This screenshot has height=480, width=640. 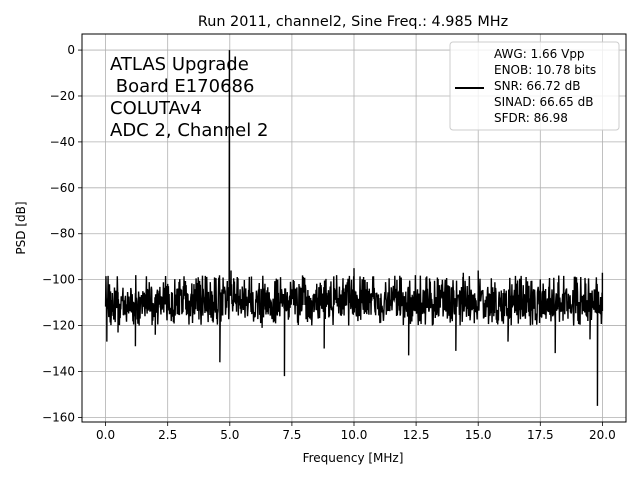 What do you see at coordinates (478, 435) in the screenshot?
I see `x-tick-label: 15.0` at bounding box center [478, 435].